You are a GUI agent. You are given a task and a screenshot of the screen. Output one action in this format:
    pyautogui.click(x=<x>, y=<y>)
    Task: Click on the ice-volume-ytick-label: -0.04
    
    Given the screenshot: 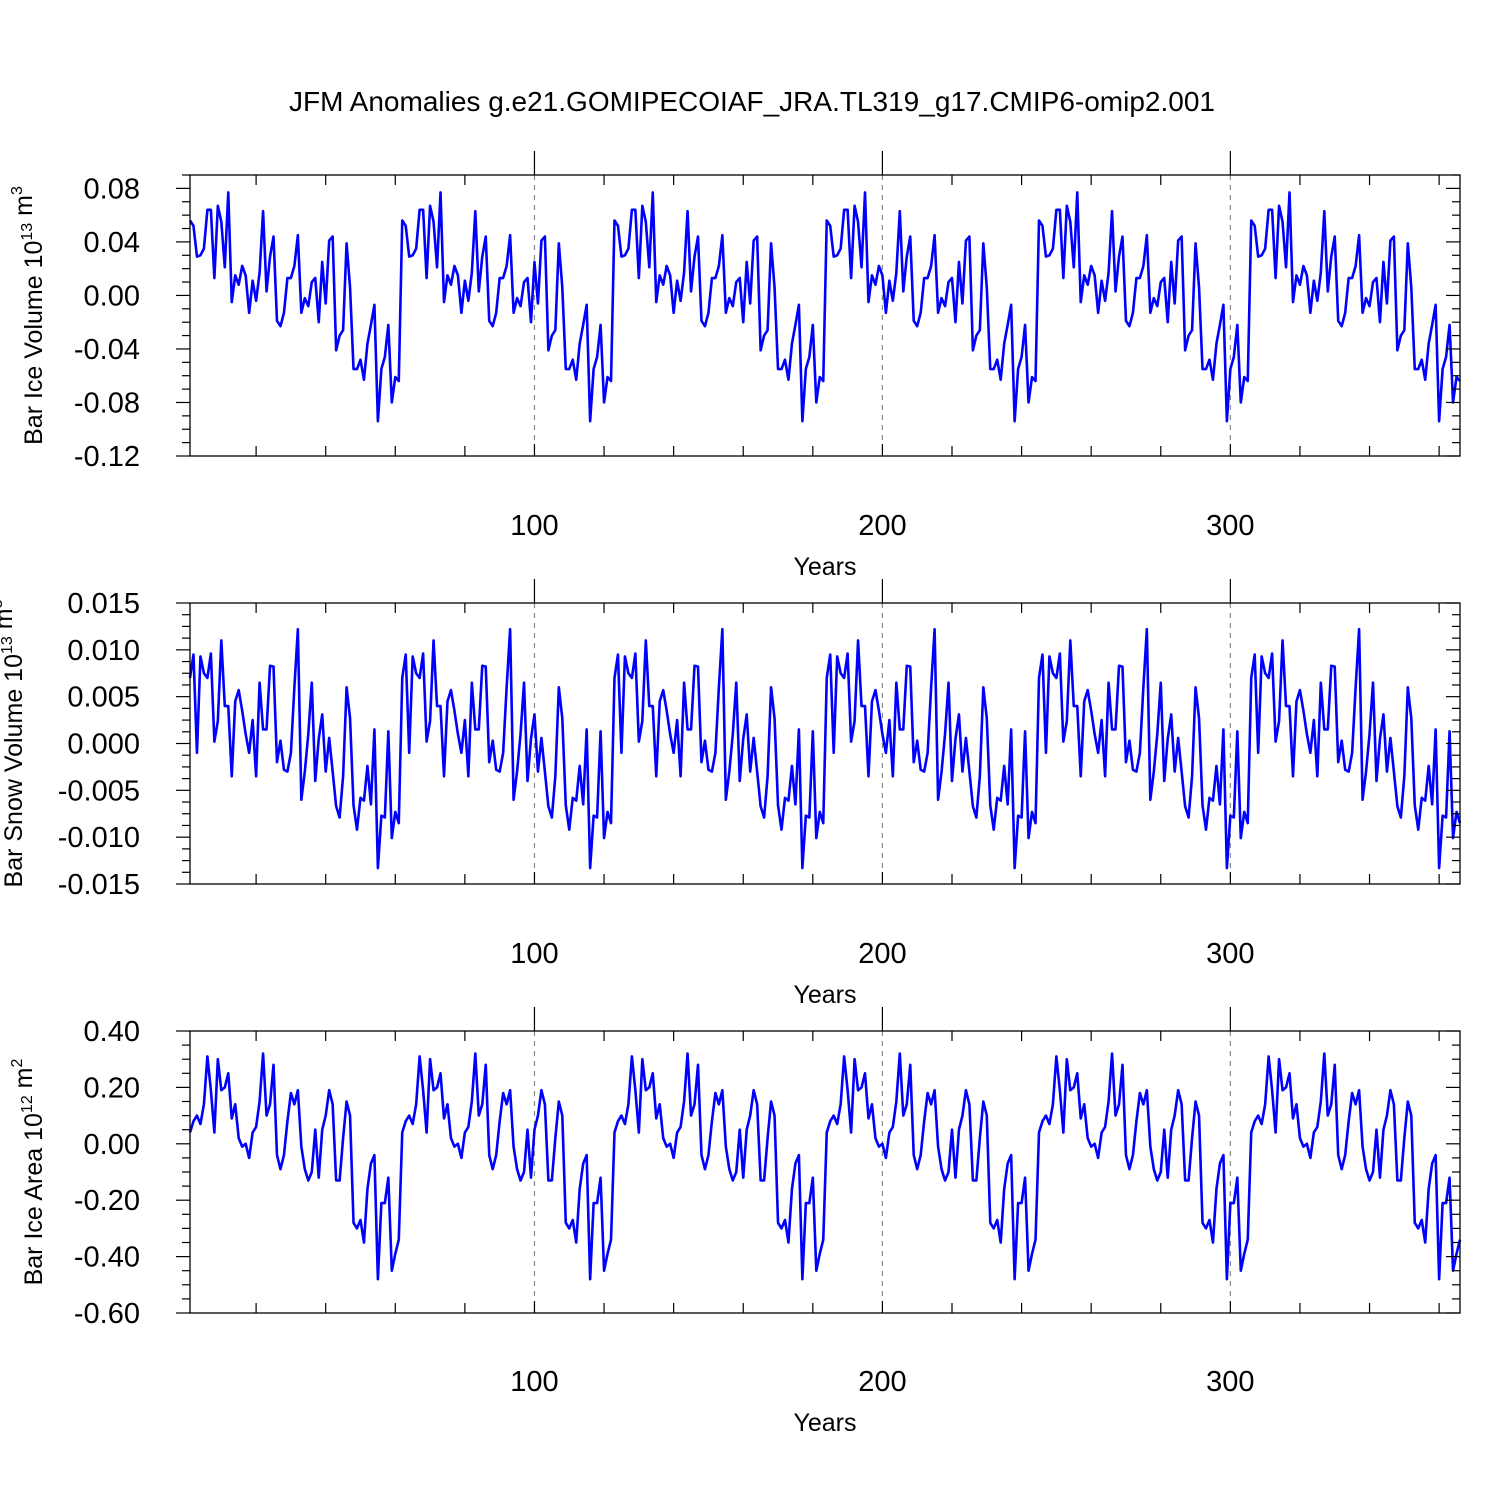 What is the action you would take?
    pyautogui.click(x=107, y=350)
    